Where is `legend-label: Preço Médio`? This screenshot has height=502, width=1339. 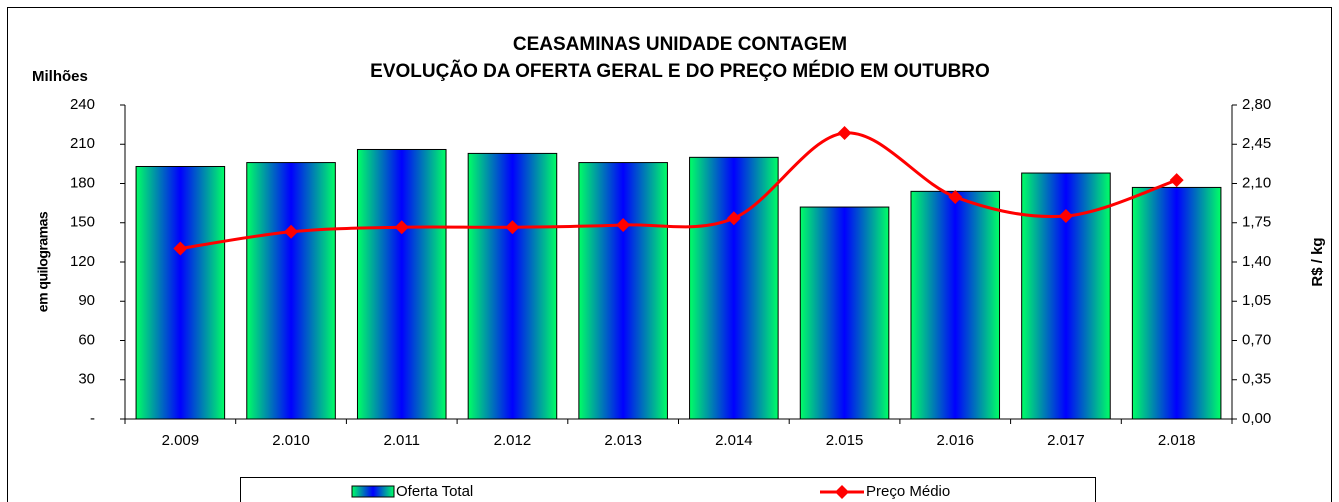
legend-label: Preço Médio is located at coordinates (908, 491).